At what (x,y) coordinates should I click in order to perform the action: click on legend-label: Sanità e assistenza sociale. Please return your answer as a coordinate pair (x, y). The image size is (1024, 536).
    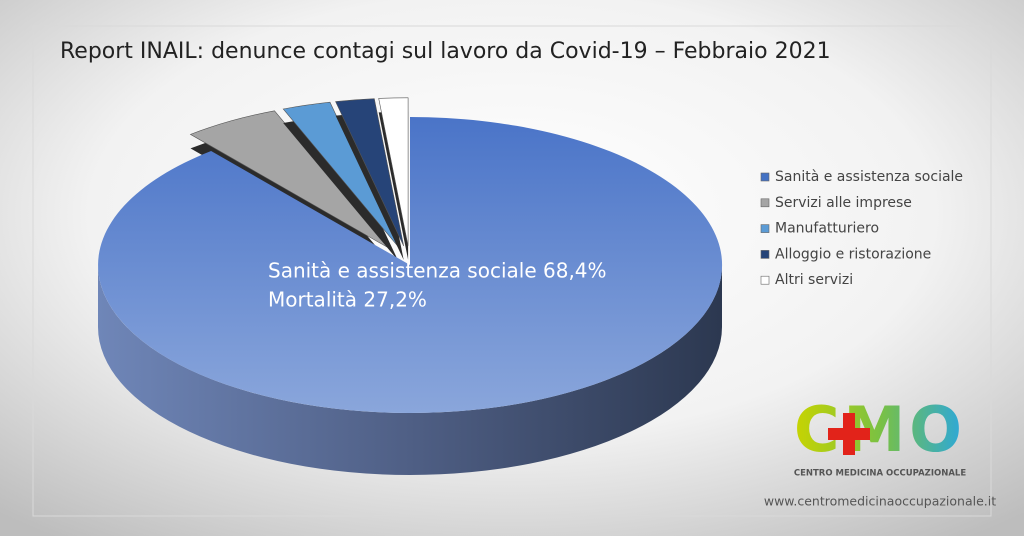
    Looking at the image, I should click on (869, 177).